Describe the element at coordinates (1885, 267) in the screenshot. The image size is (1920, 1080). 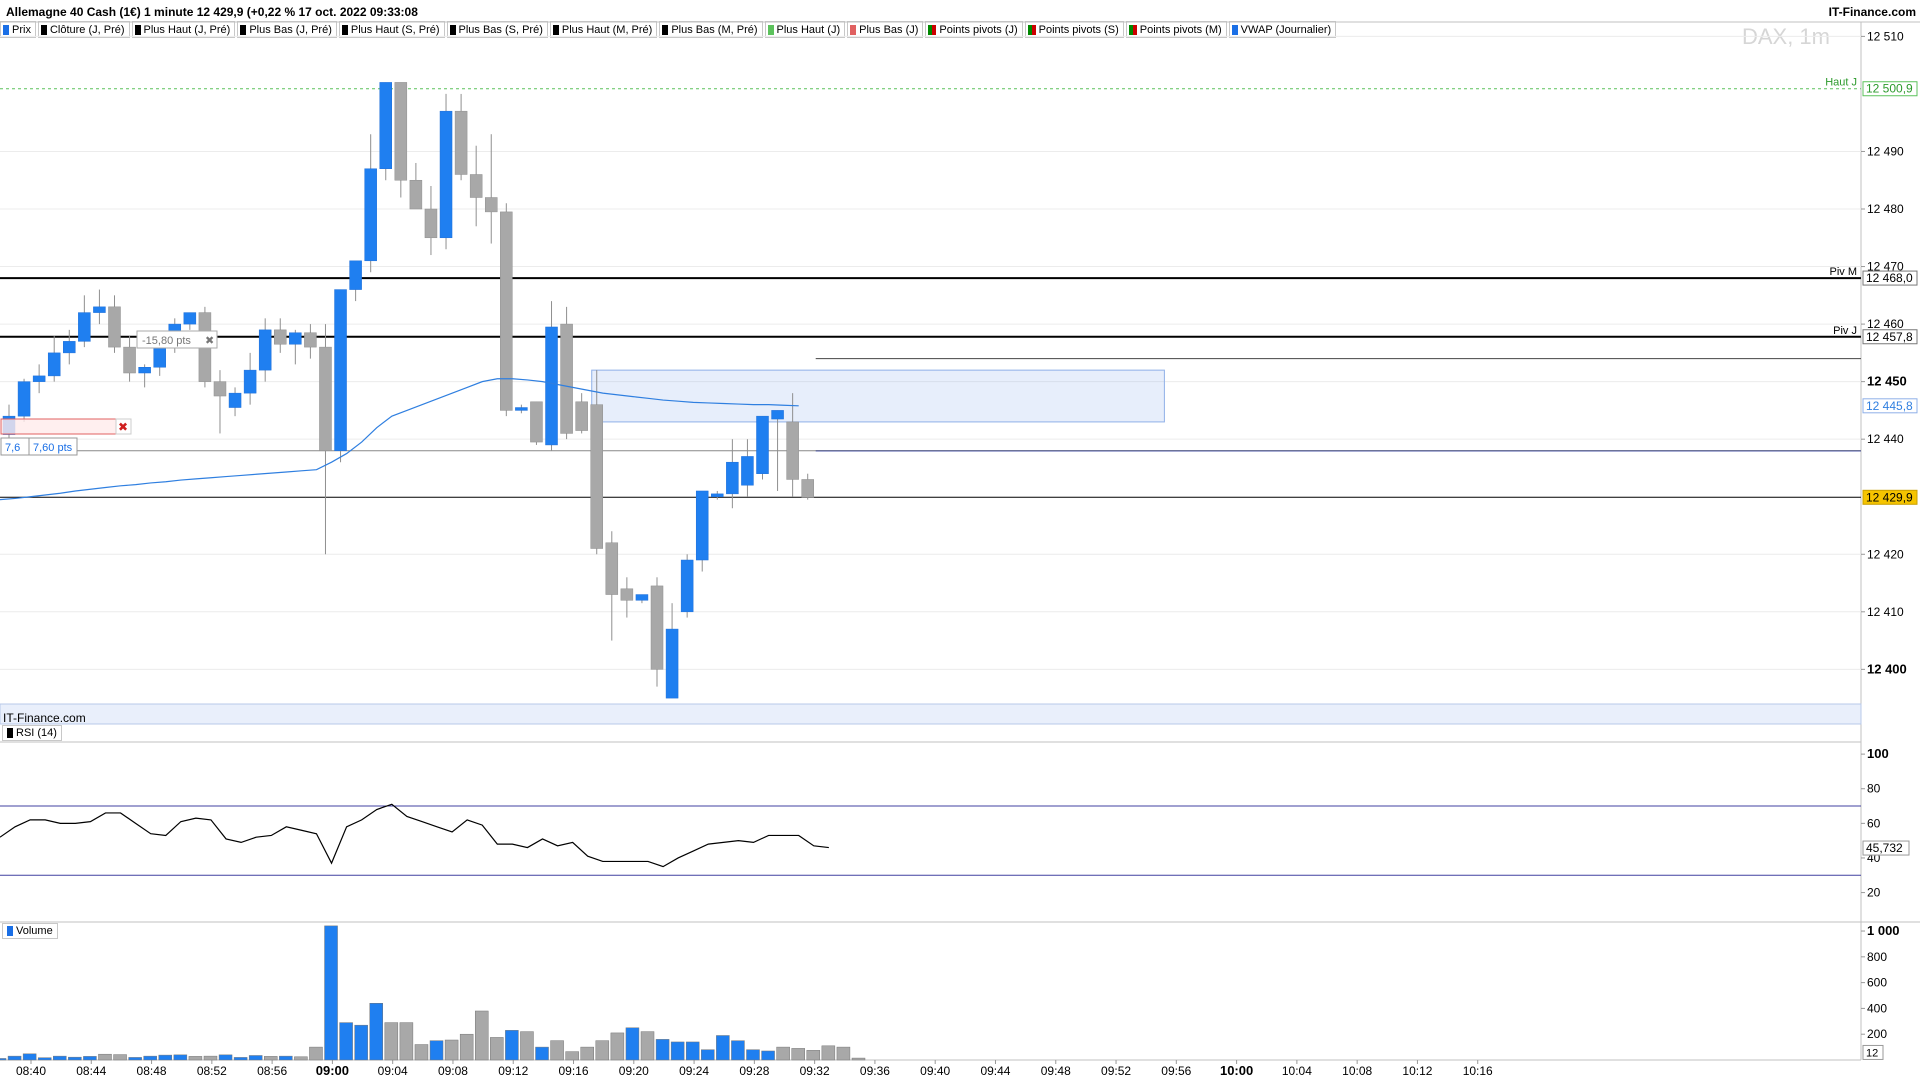
I see `price-tick-label: 12 470` at that location.